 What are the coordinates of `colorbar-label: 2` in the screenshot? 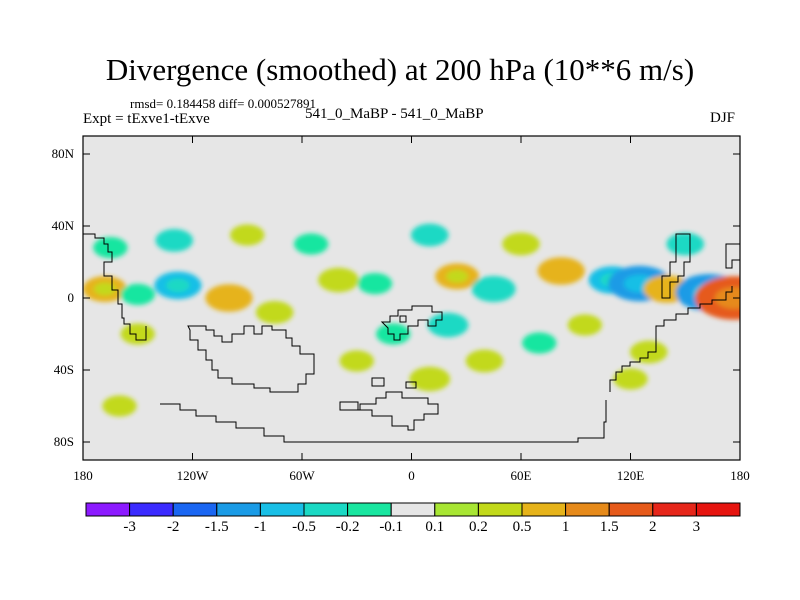 It's located at (653, 527).